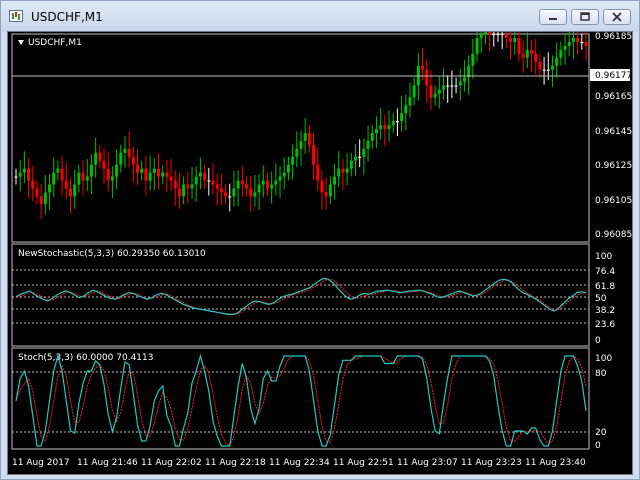  What do you see at coordinates (585, 17) in the screenshot?
I see `restore-button` at bounding box center [585, 17].